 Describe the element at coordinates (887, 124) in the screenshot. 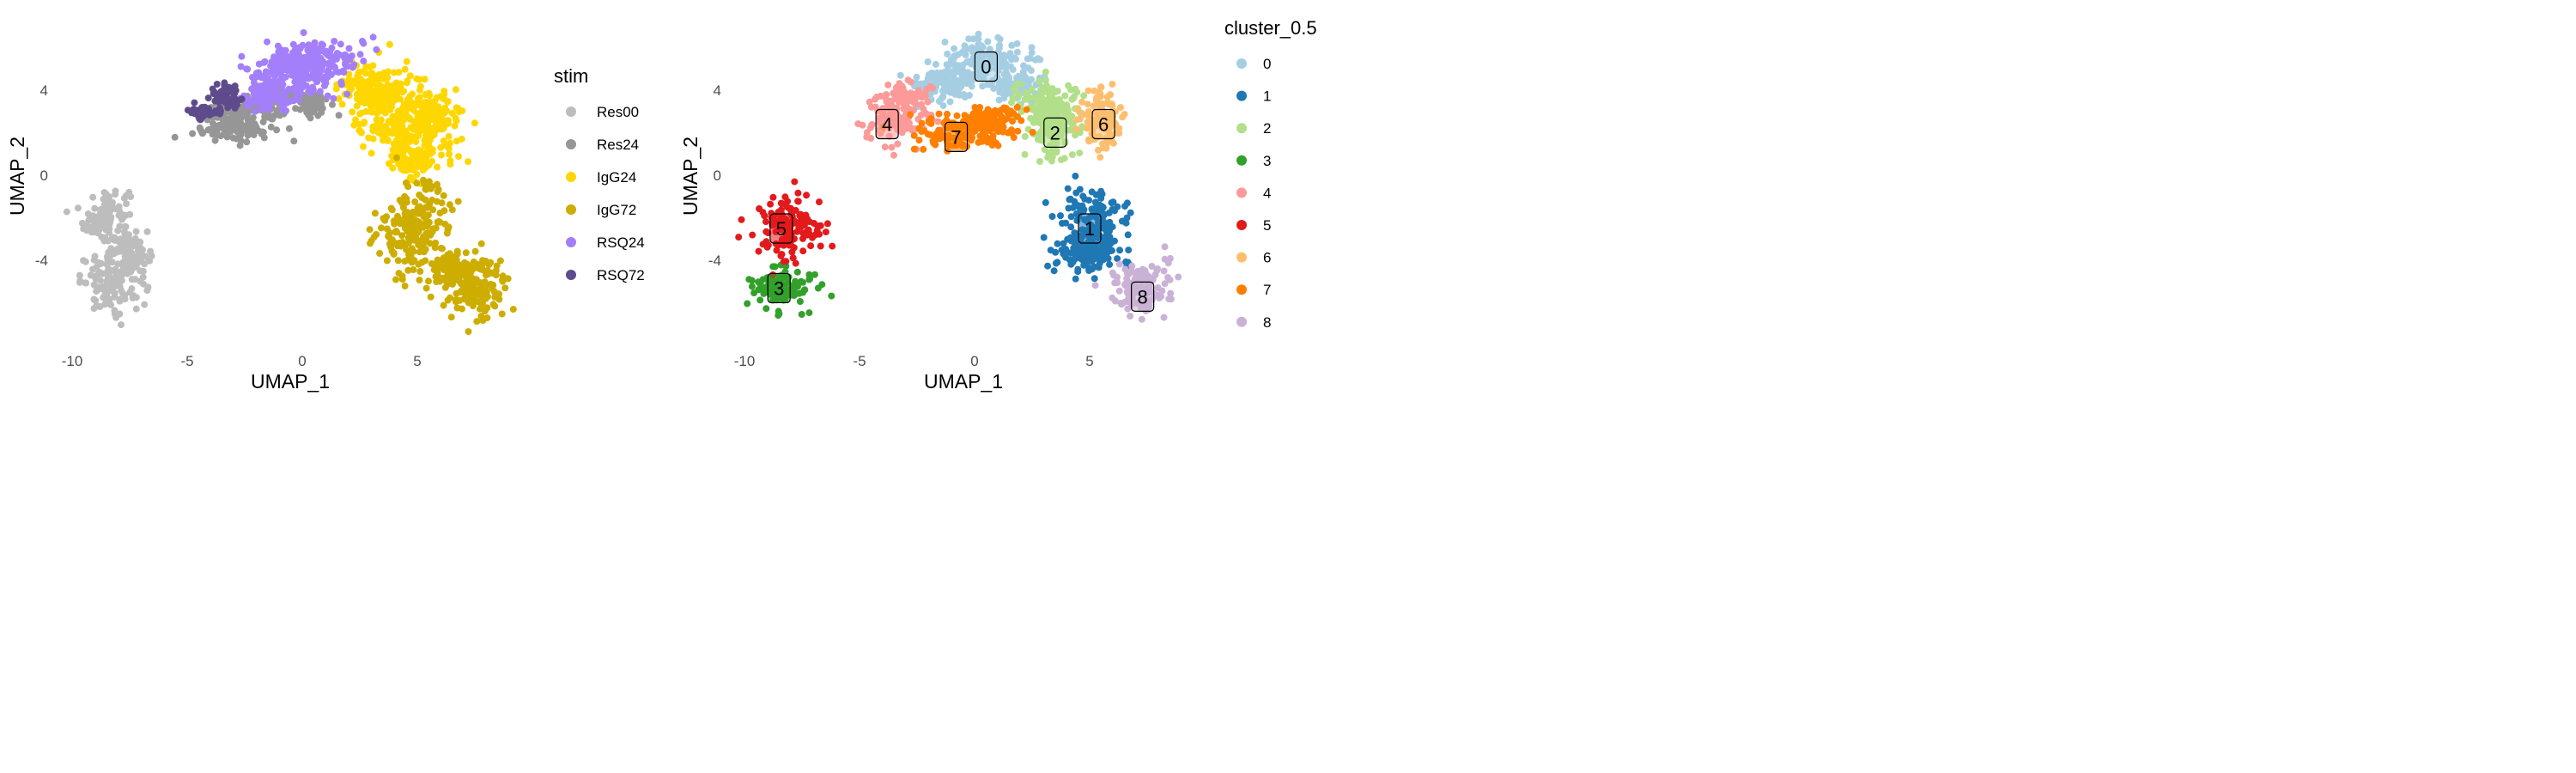

I see `cluster-label: 4` at that location.